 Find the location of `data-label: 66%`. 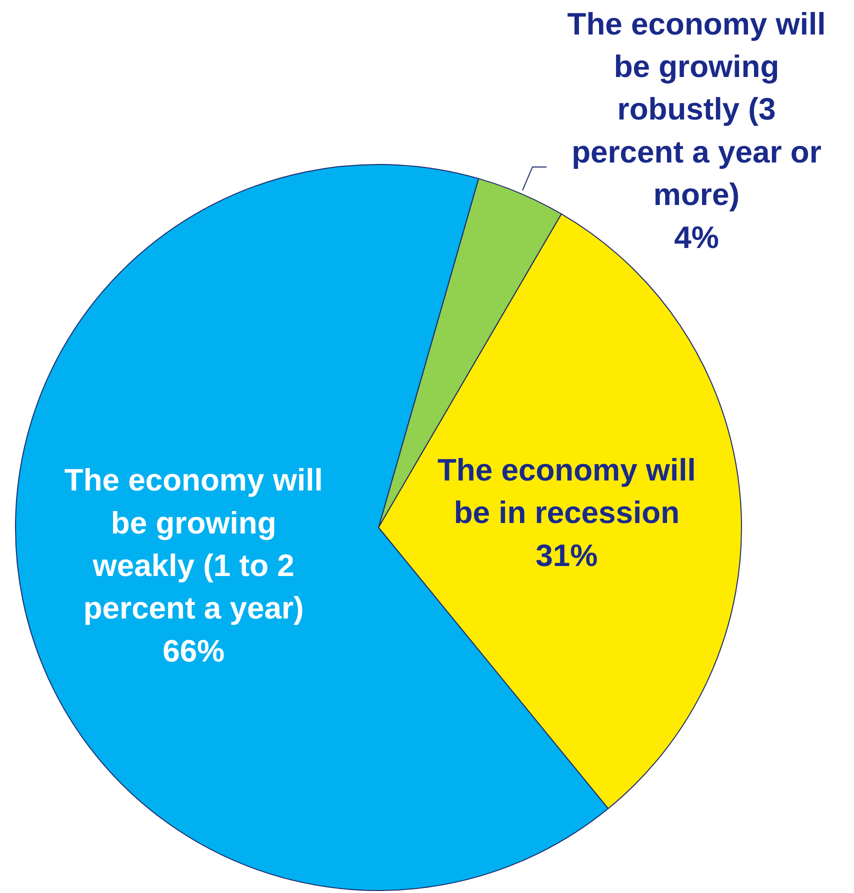

data-label: 66% is located at coordinates (193, 650).